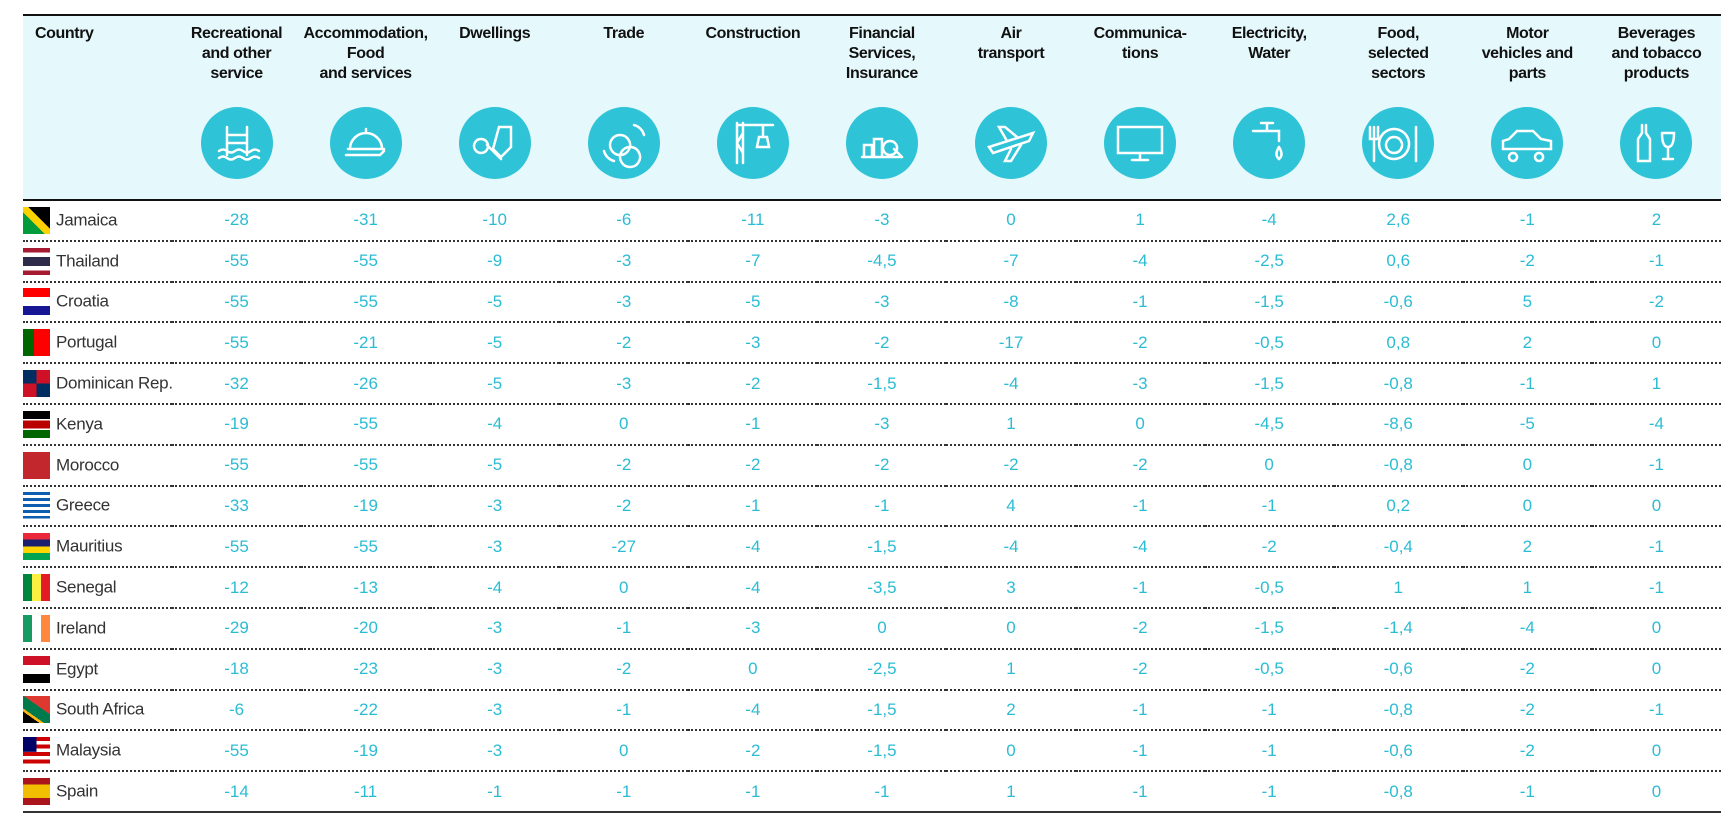 Image resolution: width=1735 pixels, height=813 pixels. What do you see at coordinates (97, 506) in the screenshot?
I see `country-cell: Greece` at bounding box center [97, 506].